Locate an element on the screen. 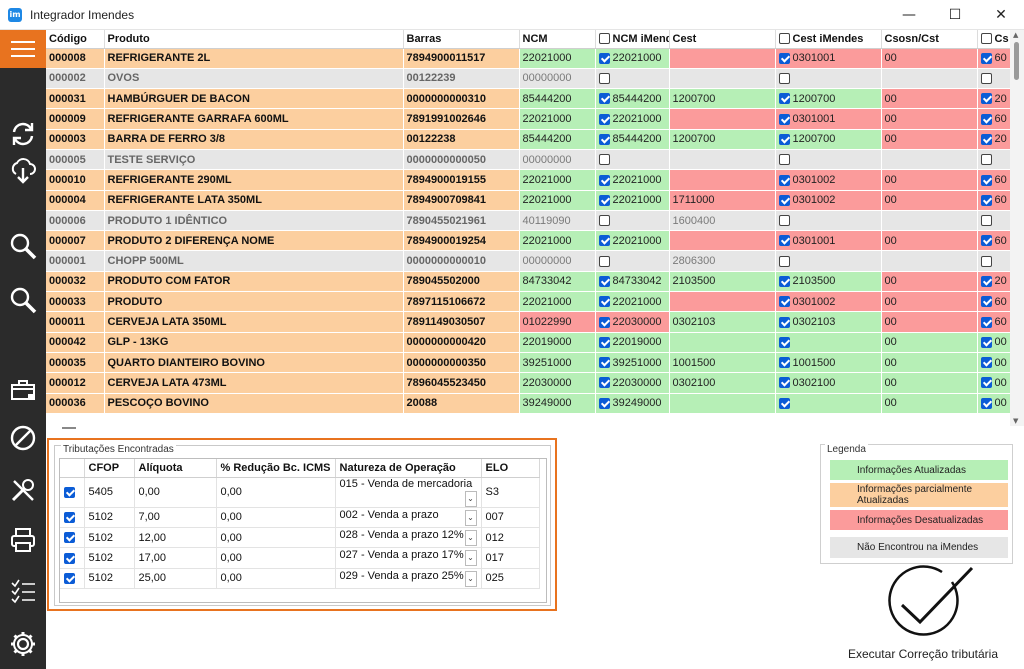 Image resolution: width=1024 pixels, height=669 pixels. col-cest-imendes: Cest iMendes is located at coordinates (828, 39).